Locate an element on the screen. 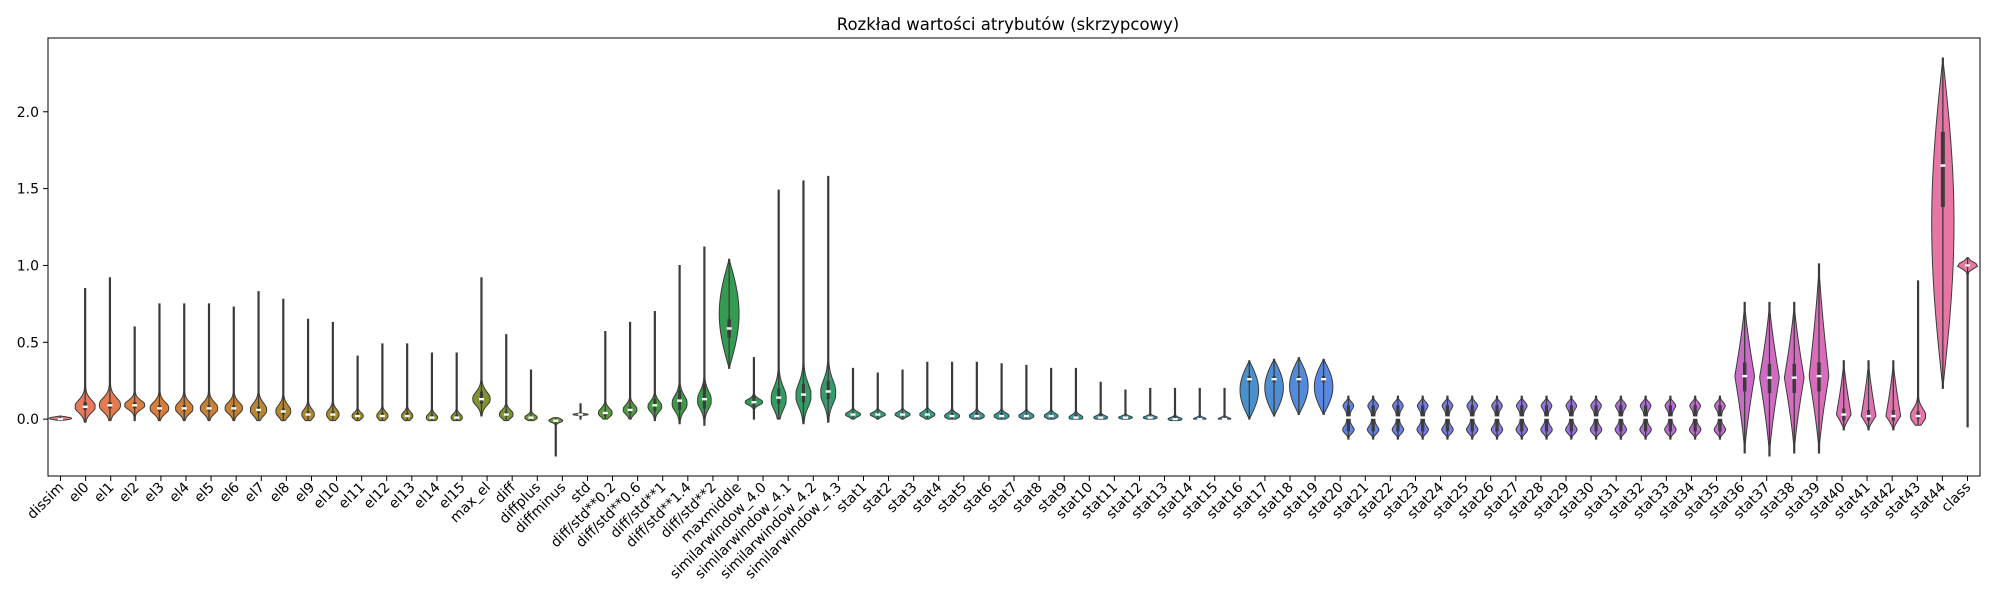  x-tick-label: el12 is located at coordinates (377, 496).